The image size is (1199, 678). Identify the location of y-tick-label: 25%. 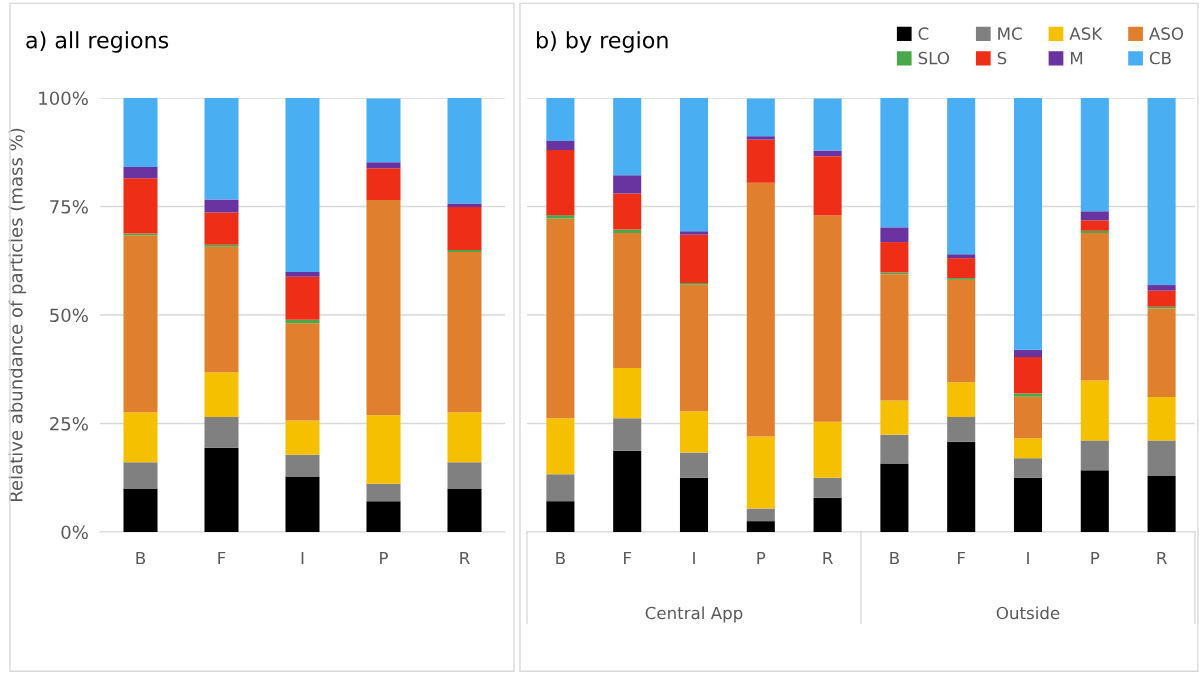
(69, 423).